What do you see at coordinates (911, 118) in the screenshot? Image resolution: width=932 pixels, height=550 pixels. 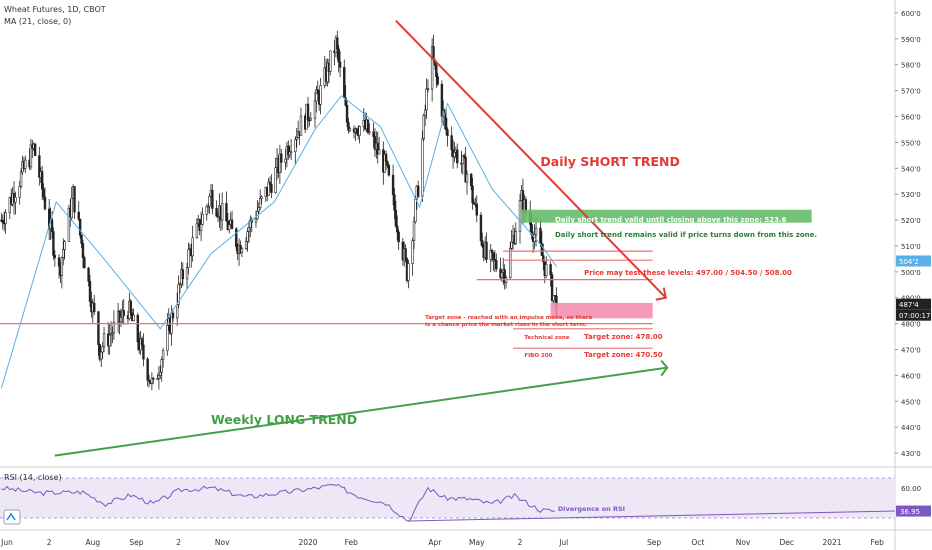 I see `price-tick-label: 560'0` at bounding box center [911, 118].